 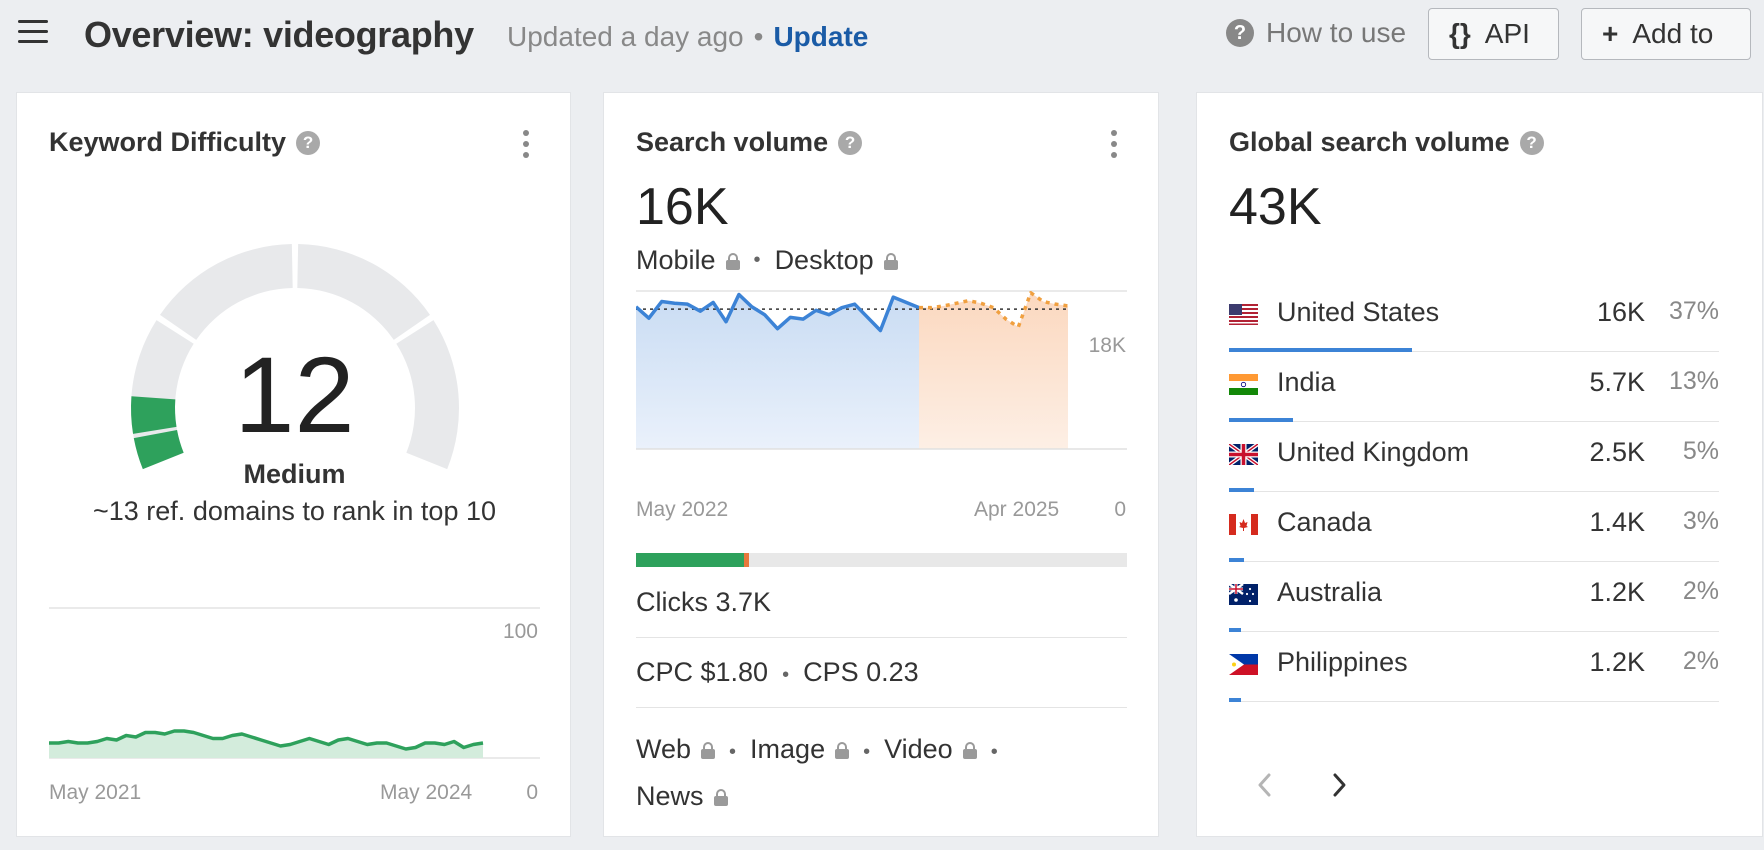 I want to click on country-volume: 5.7K, so click(x=1617, y=382).